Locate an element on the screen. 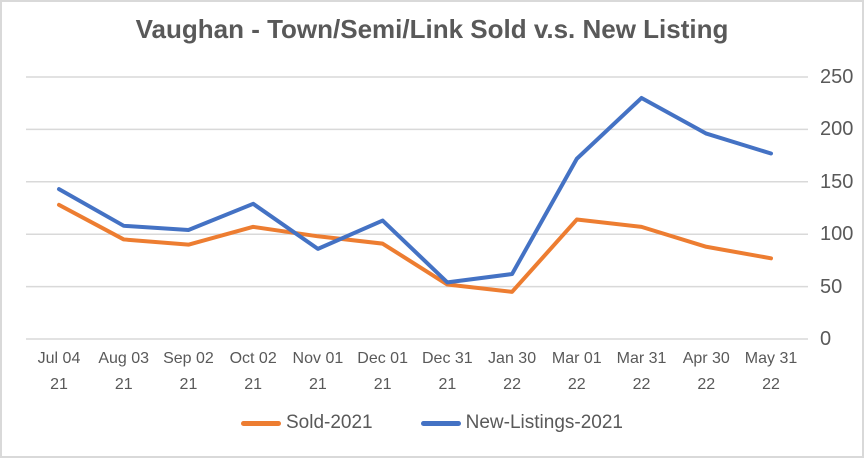  legend-item-sold-2021: Sold-2021 is located at coordinates (307, 423).